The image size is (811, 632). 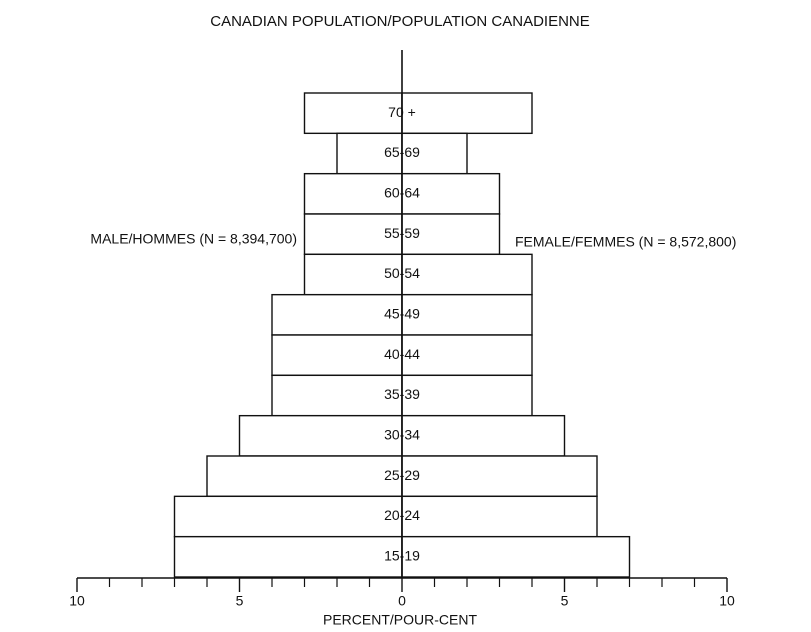 What do you see at coordinates (402, 193) in the screenshot?
I see `category-label: 60-64` at bounding box center [402, 193].